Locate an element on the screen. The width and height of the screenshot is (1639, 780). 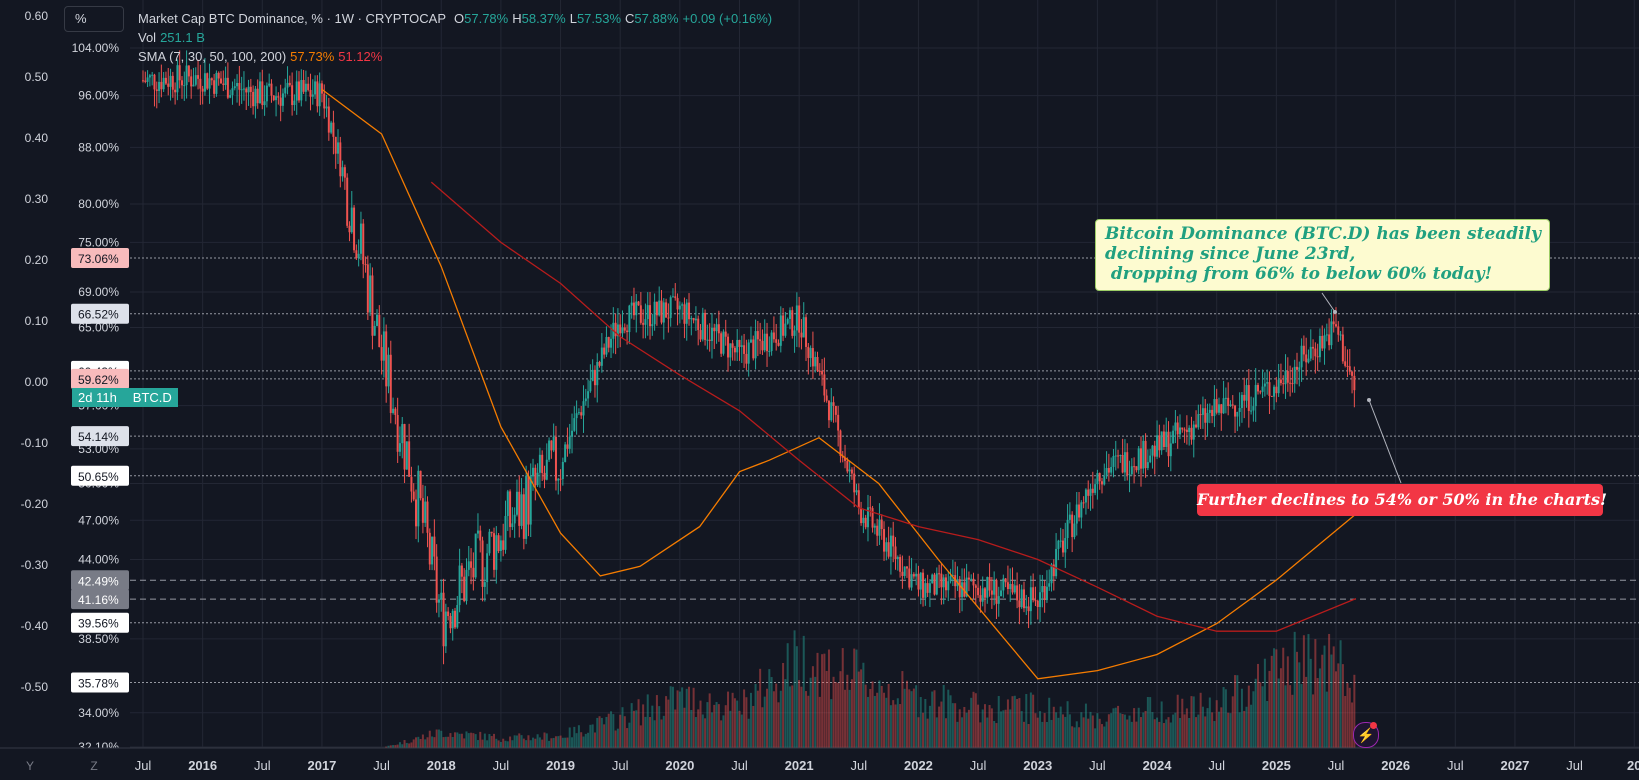
vol-label: Vol is located at coordinates (147, 37).